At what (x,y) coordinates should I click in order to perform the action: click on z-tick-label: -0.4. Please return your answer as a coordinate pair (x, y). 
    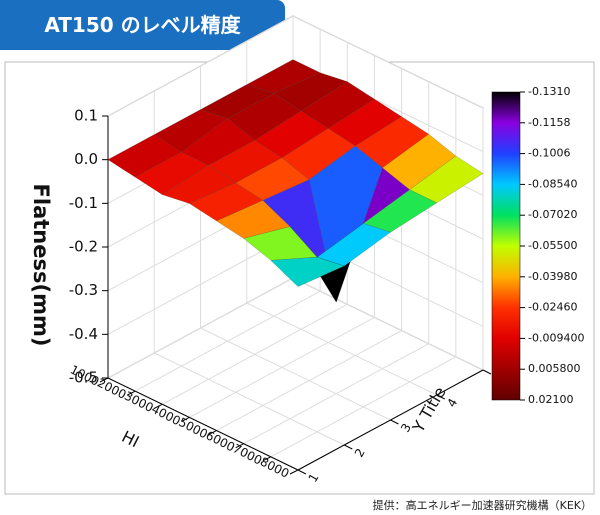
    Looking at the image, I should click on (83, 334).